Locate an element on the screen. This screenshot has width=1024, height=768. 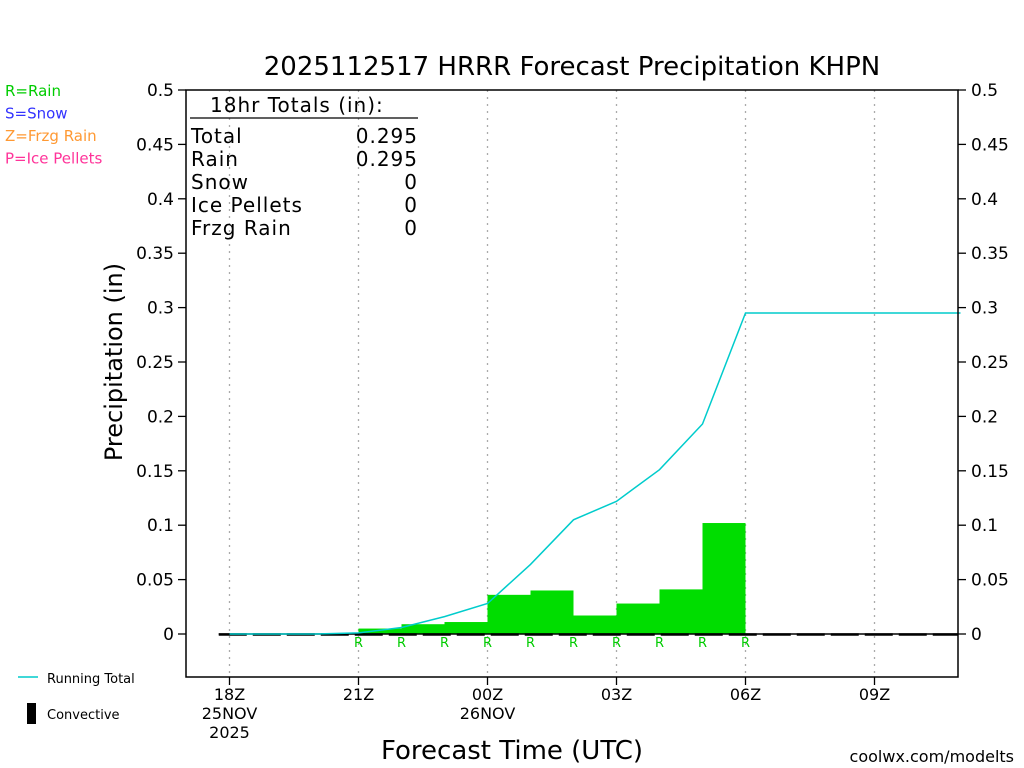
y-tick-label-left: 0 is located at coordinates (168, 635).